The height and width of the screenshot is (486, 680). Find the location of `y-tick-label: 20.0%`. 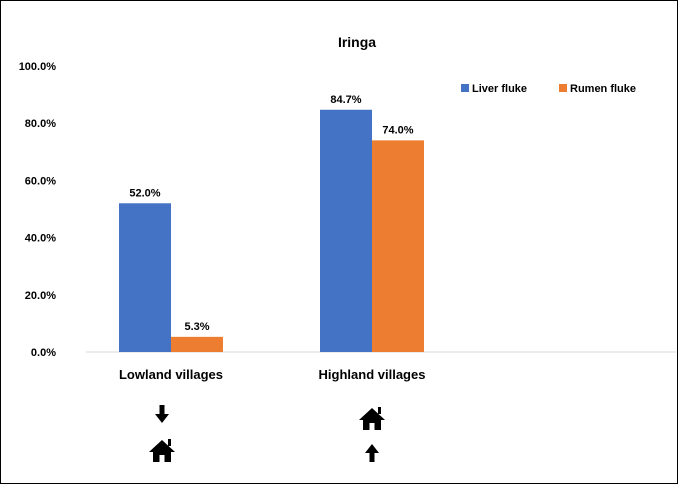

y-tick-label: 20.0% is located at coordinates (40, 296).